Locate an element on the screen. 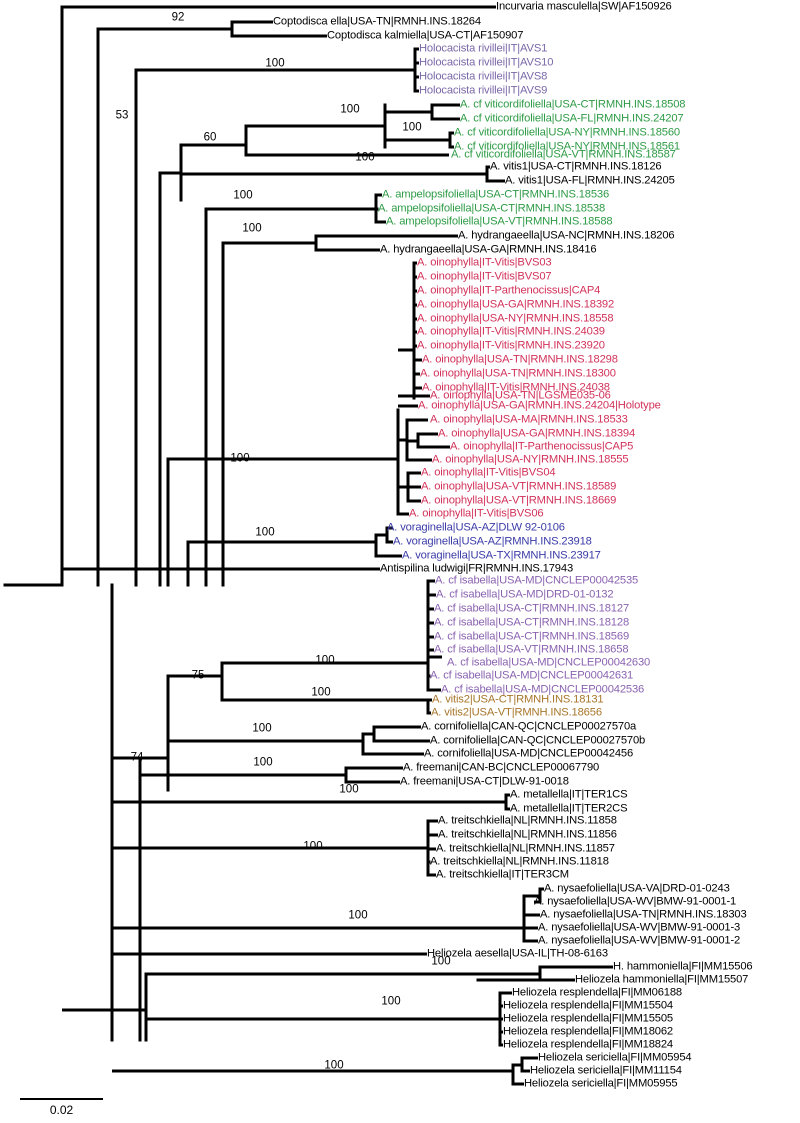  taxon-label: A. voraginella|USA-TX|RMNH.INS.23917 is located at coordinates (501, 555).